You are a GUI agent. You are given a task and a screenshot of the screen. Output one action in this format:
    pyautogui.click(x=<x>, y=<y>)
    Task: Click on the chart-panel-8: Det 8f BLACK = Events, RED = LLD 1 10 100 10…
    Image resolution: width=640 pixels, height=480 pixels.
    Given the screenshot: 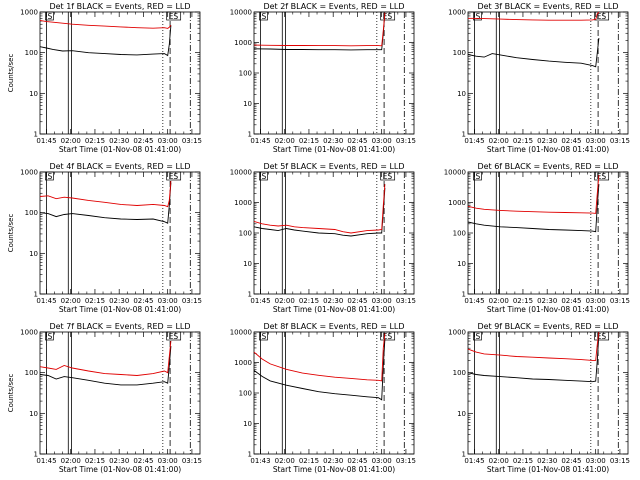 What is the action you would take?
    pyautogui.click(x=323, y=398)
    